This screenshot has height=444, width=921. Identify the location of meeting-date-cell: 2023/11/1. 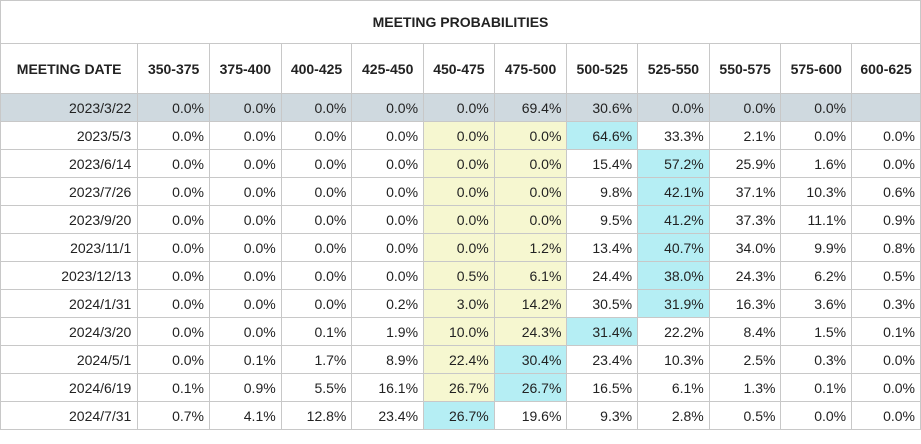
(69, 247).